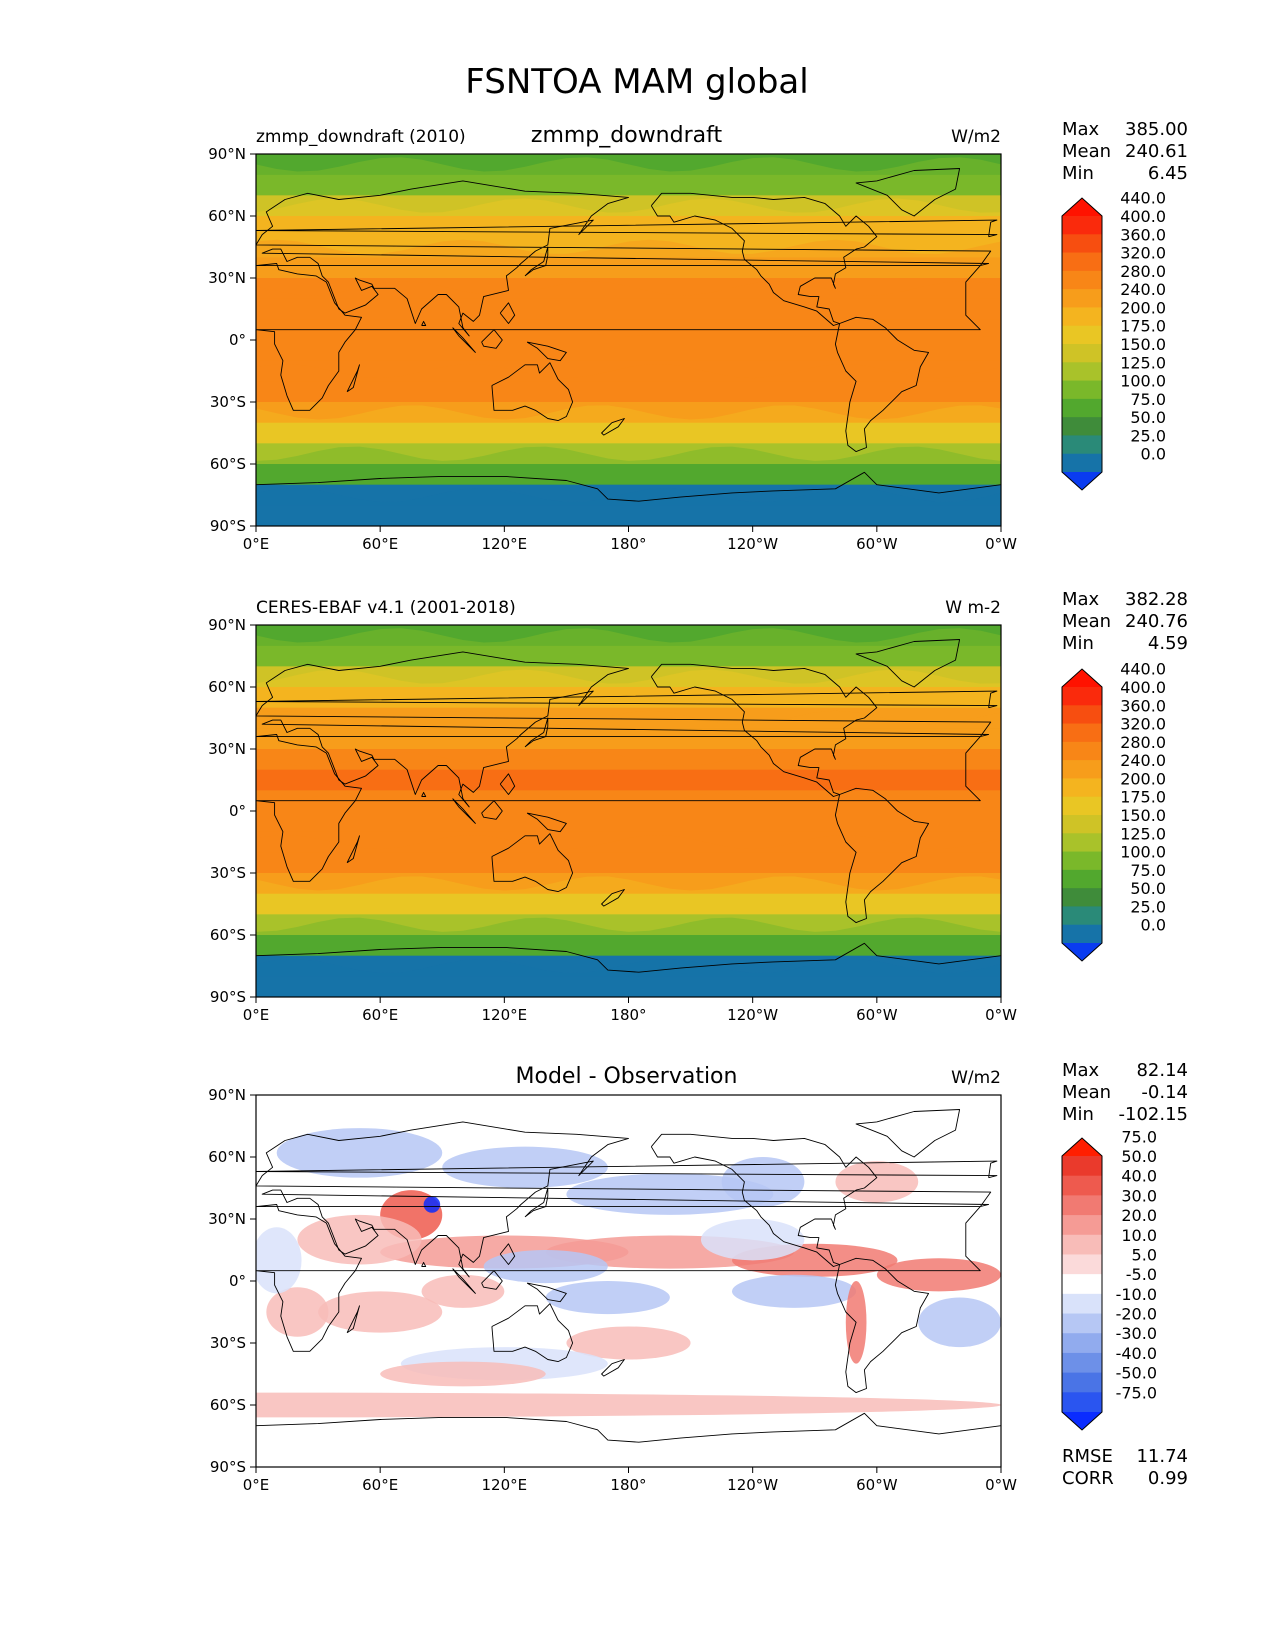  What do you see at coordinates (1143, 852) in the screenshot?
I see `colorbar-tick-label: 100.0` at bounding box center [1143, 852].